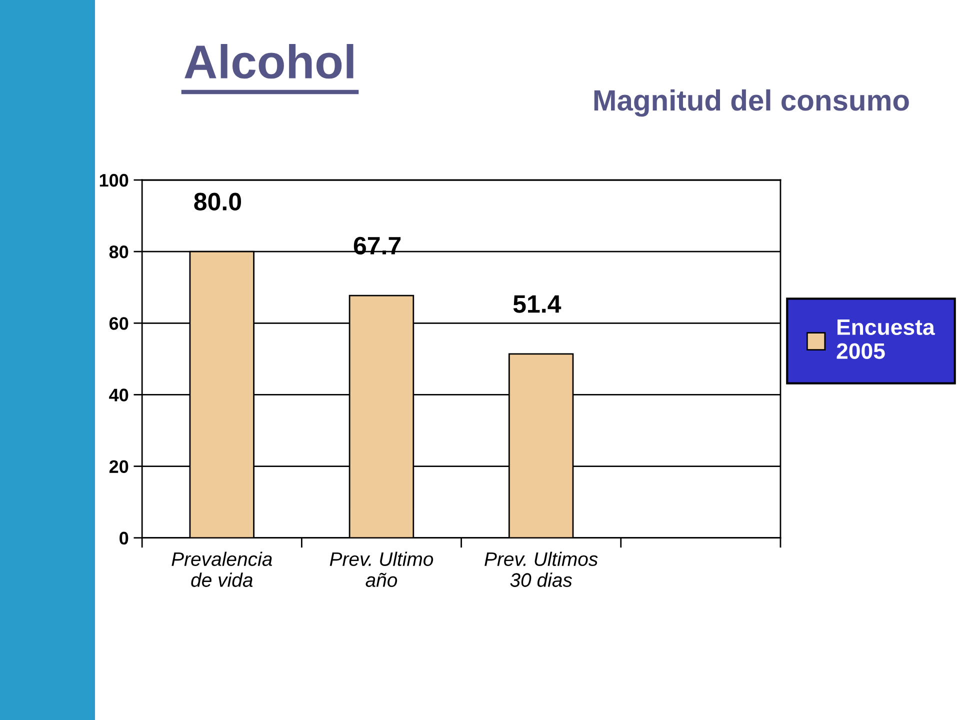 The width and height of the screenshot is (960, 720). I want to click on legend-label: Encuesta 2005, so click(885, 339).